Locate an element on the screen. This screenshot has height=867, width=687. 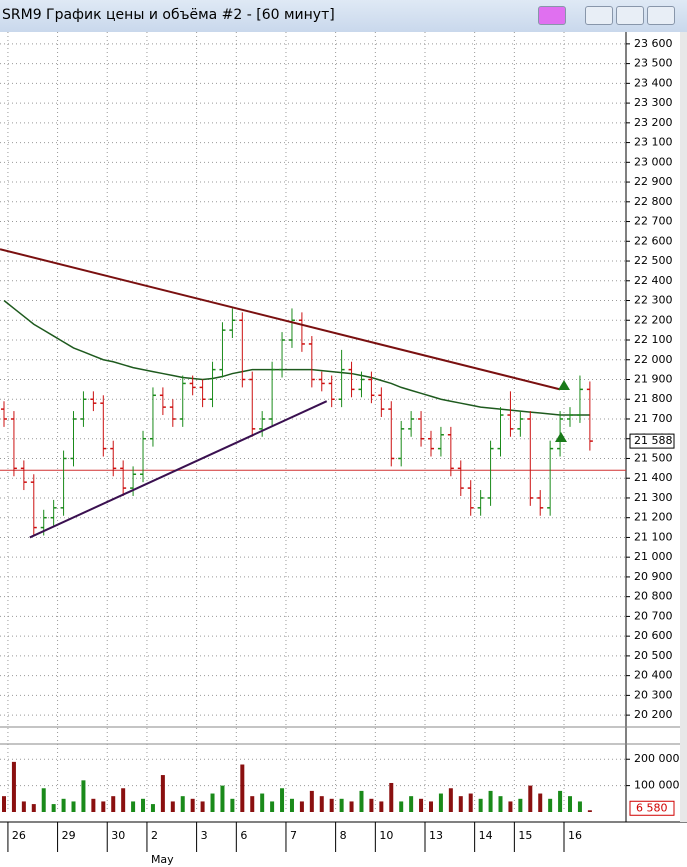
y-tick-label: 21 900 is located at coordinates (653, 378).